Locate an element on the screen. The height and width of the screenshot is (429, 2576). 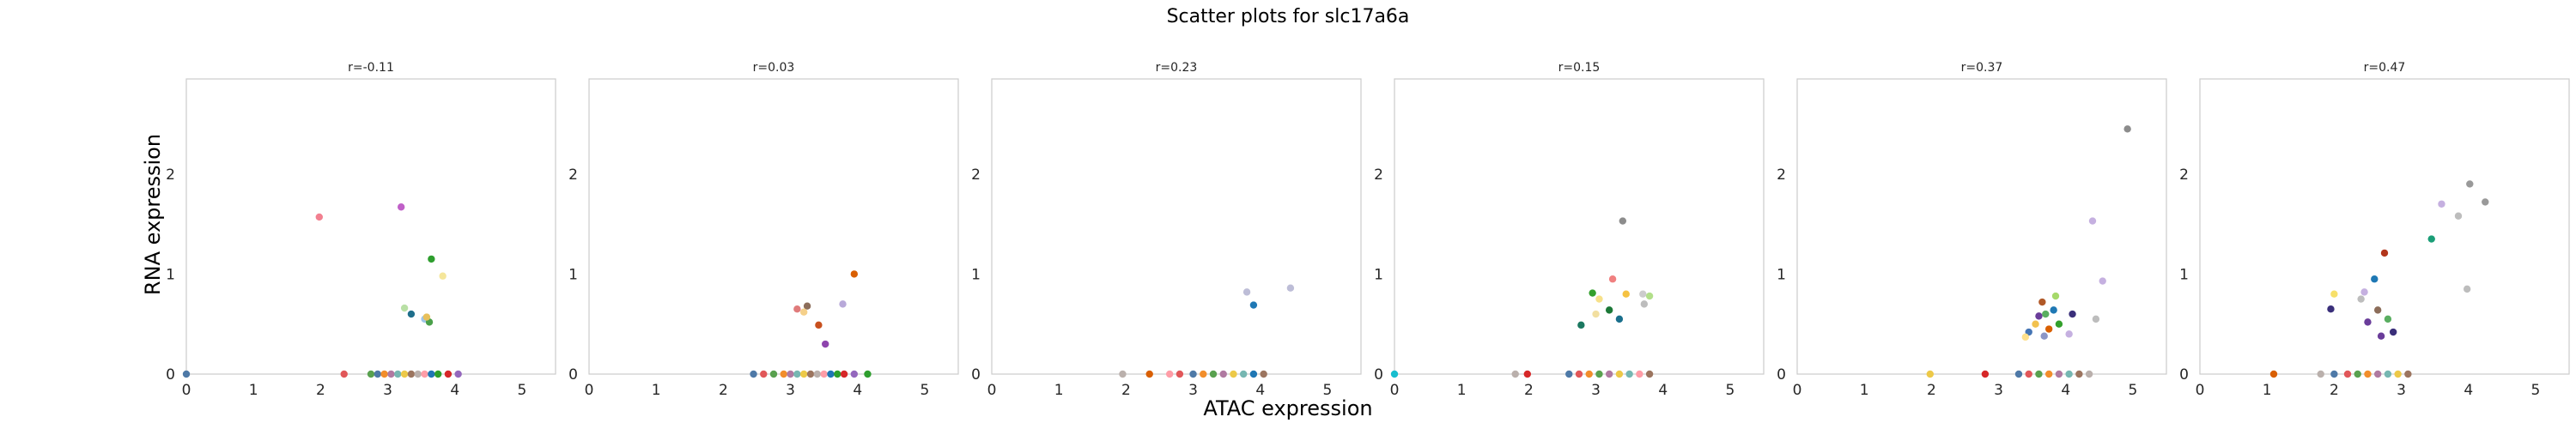
x-axis-label: ATAC expression is located at coordinates (1287, 408).